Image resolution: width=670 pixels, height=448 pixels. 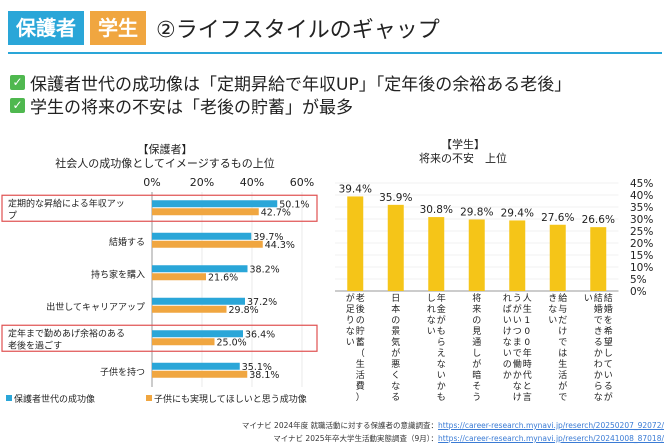 What do you see at coordinates (638, 292) in the screenshot?
I see `y-tick-label: 0%` at bounding box center [638, 292].